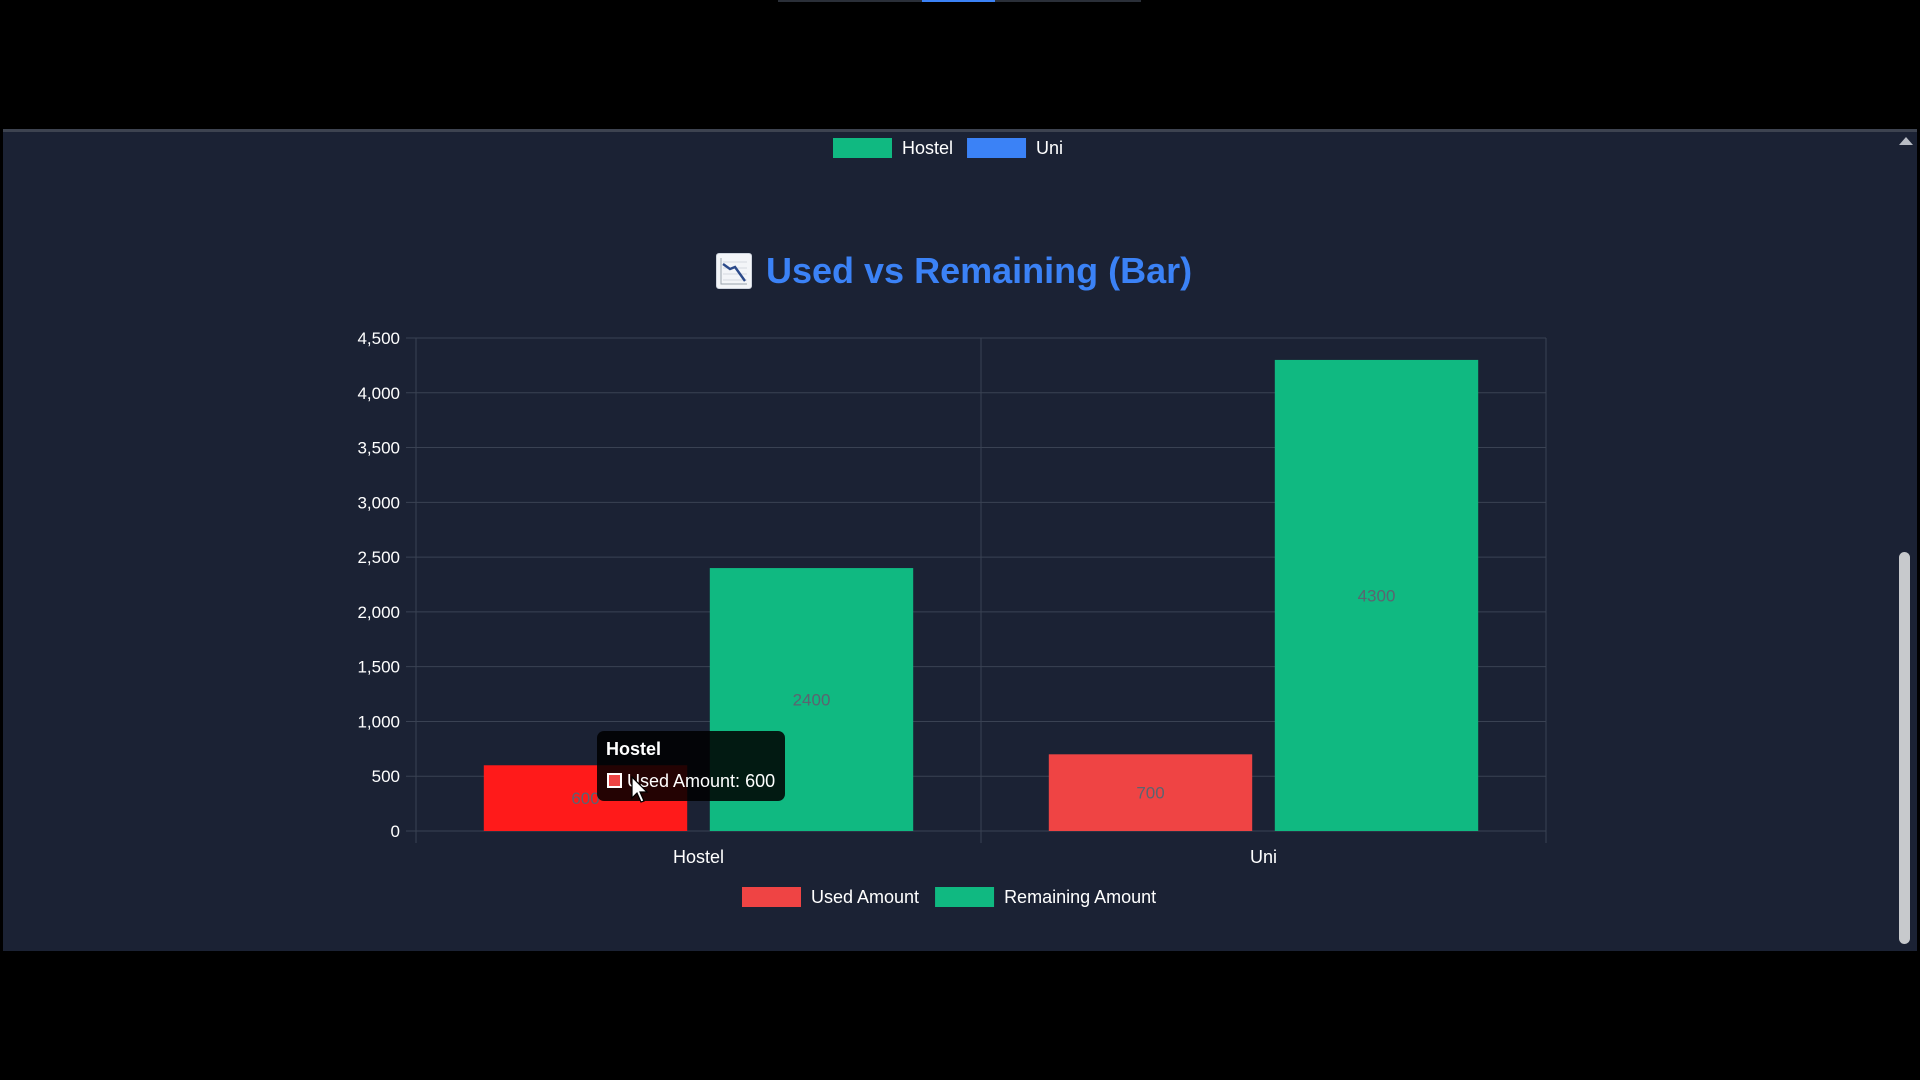  What do you see at coordinates (893, 148) in the screenshot?
I see `top-legend-item: Hostel` at bounding box center [893, 148].